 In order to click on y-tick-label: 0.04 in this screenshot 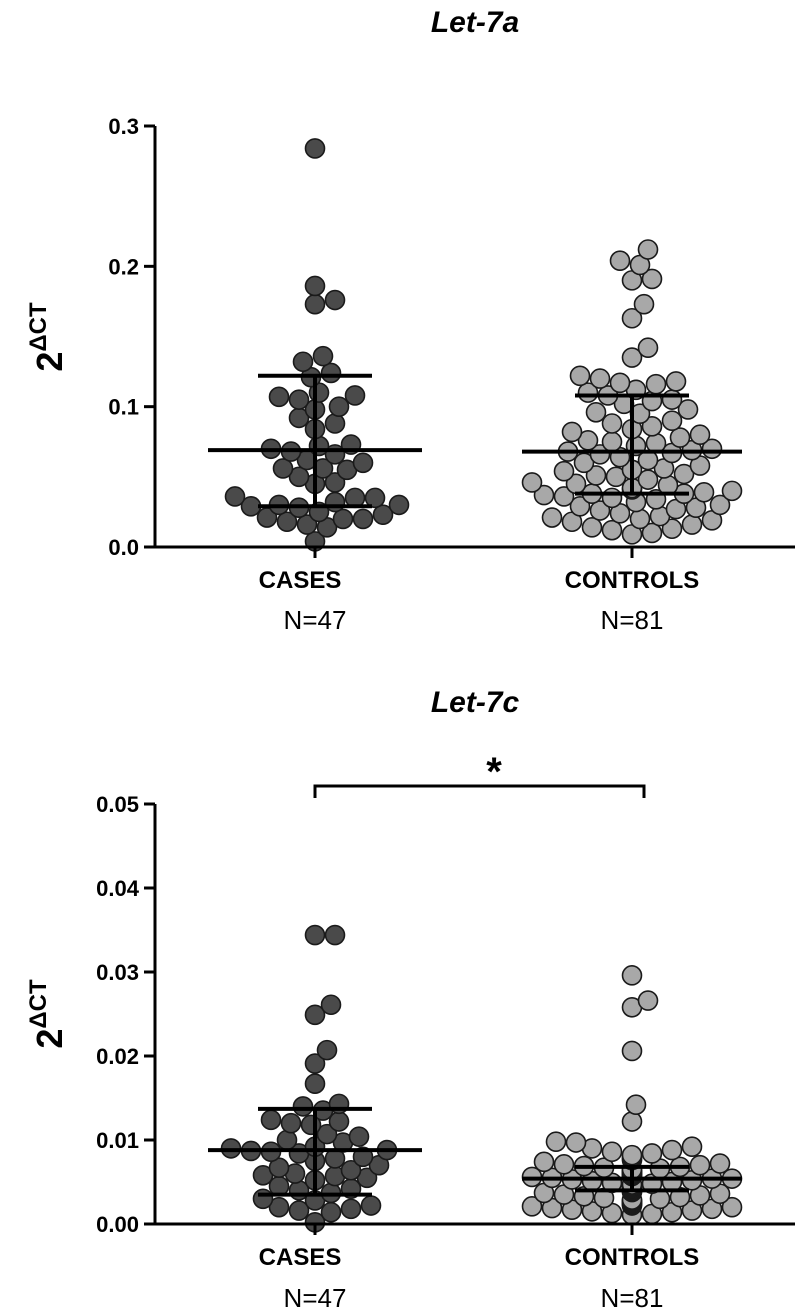, I will do `click(118, 888)`.